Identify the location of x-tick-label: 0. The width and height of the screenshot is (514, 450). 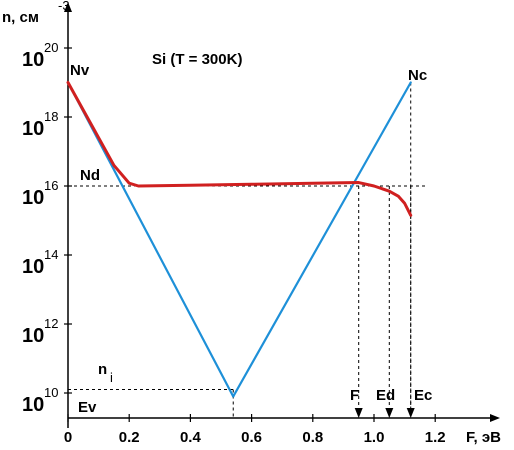
(68, 437).